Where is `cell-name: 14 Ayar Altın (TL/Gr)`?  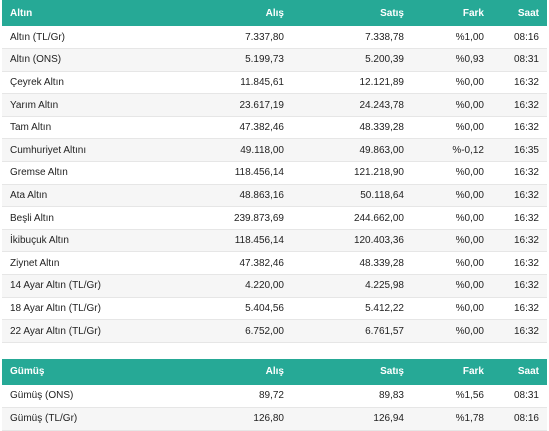 cell-name: 14 Ayar Altın (TL/Gr) is located at coordinates (55, 286).